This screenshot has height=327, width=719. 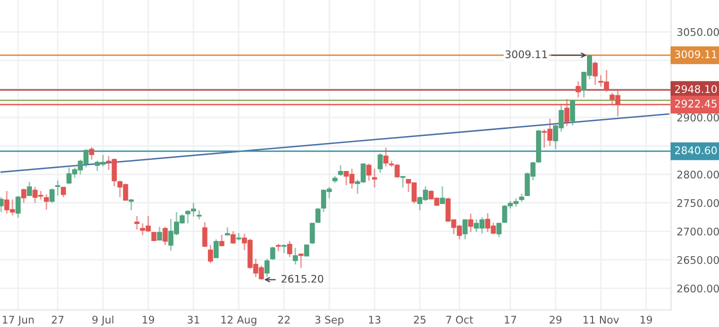 What do you see at coordinates (556, 320) in the screenshot?
I see `x-tick-label: 29` at bounding box center [556, 320].